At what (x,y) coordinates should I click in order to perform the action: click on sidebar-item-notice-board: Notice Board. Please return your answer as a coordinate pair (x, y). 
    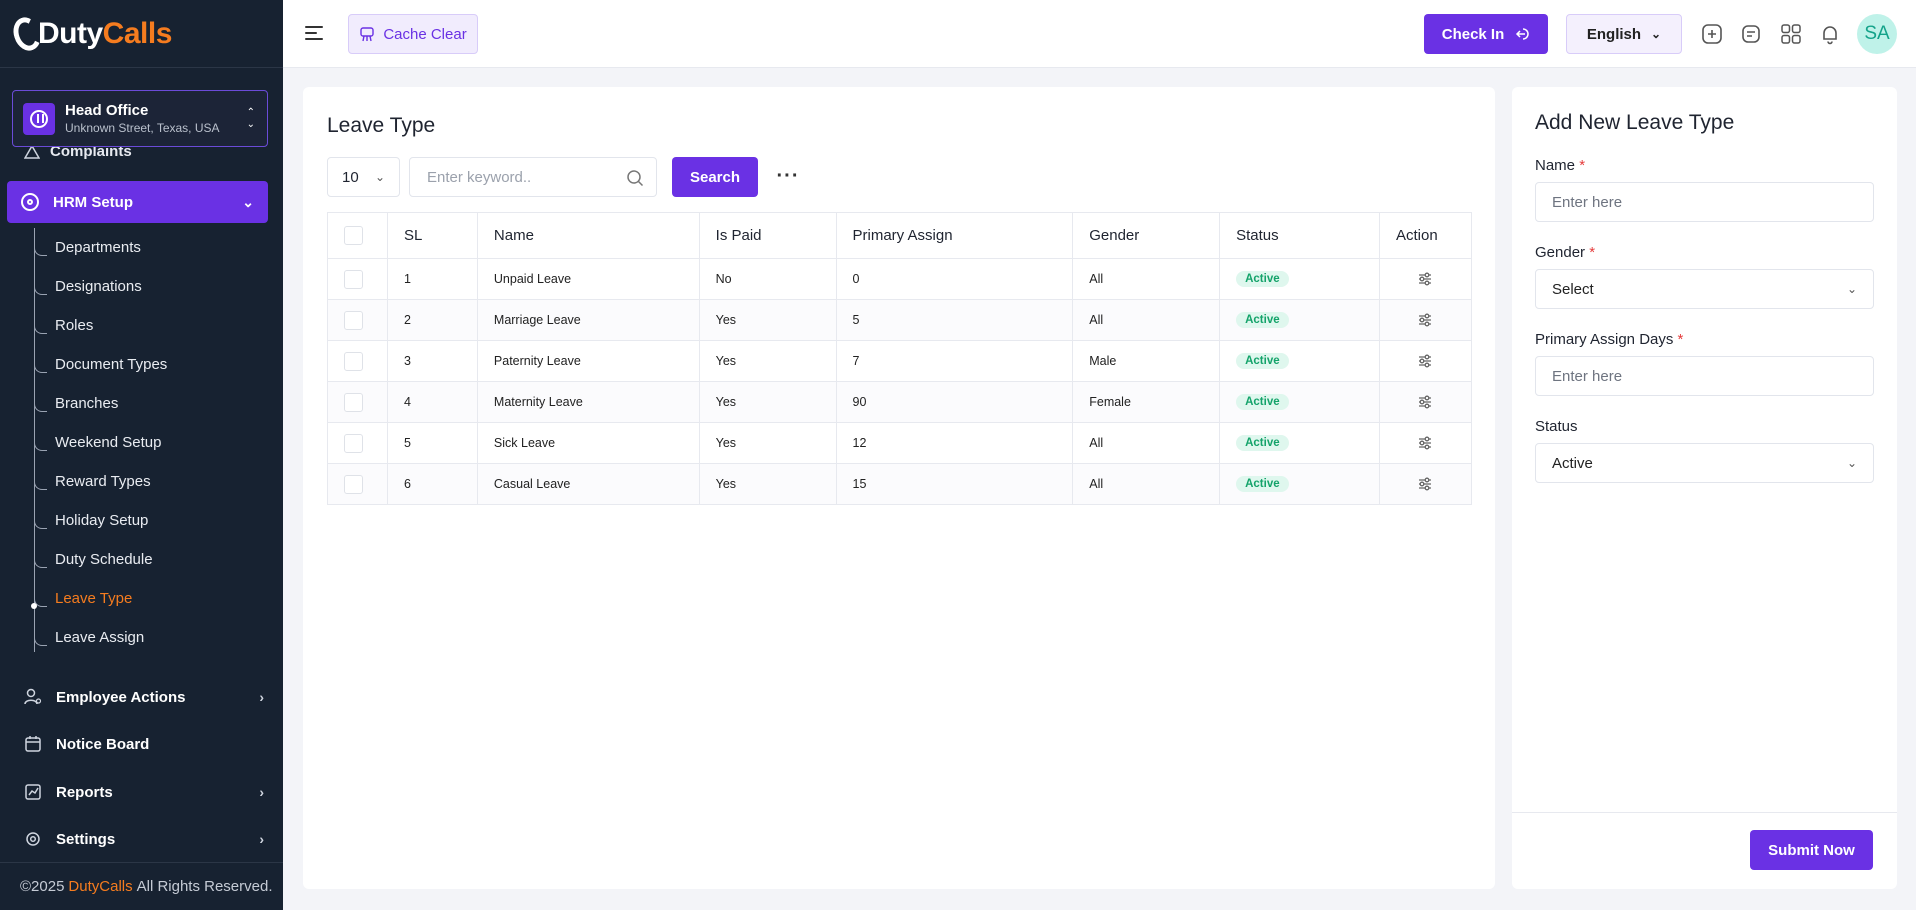
    Looking at the image, I should click on (144, 744).